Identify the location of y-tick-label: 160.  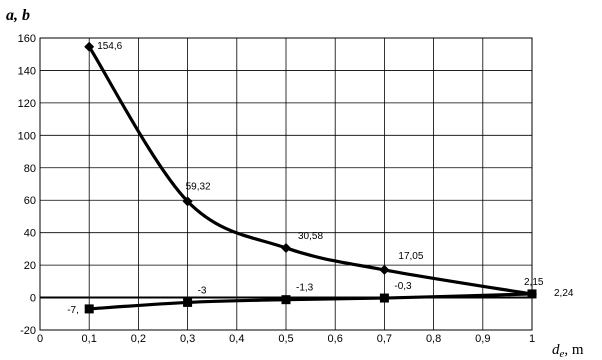
(27, 39).